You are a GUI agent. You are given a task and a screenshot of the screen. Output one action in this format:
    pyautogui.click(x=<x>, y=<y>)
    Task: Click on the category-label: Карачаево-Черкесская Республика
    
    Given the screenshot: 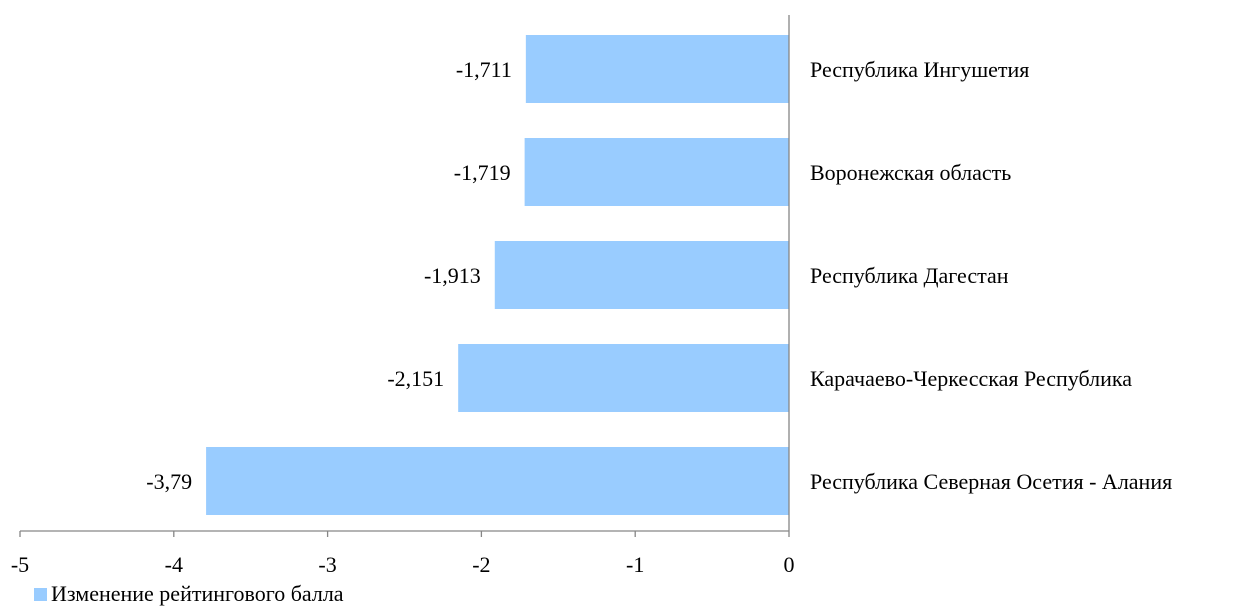 What is the action you would take?
    pyautogui.click(x=971, y=378)
    